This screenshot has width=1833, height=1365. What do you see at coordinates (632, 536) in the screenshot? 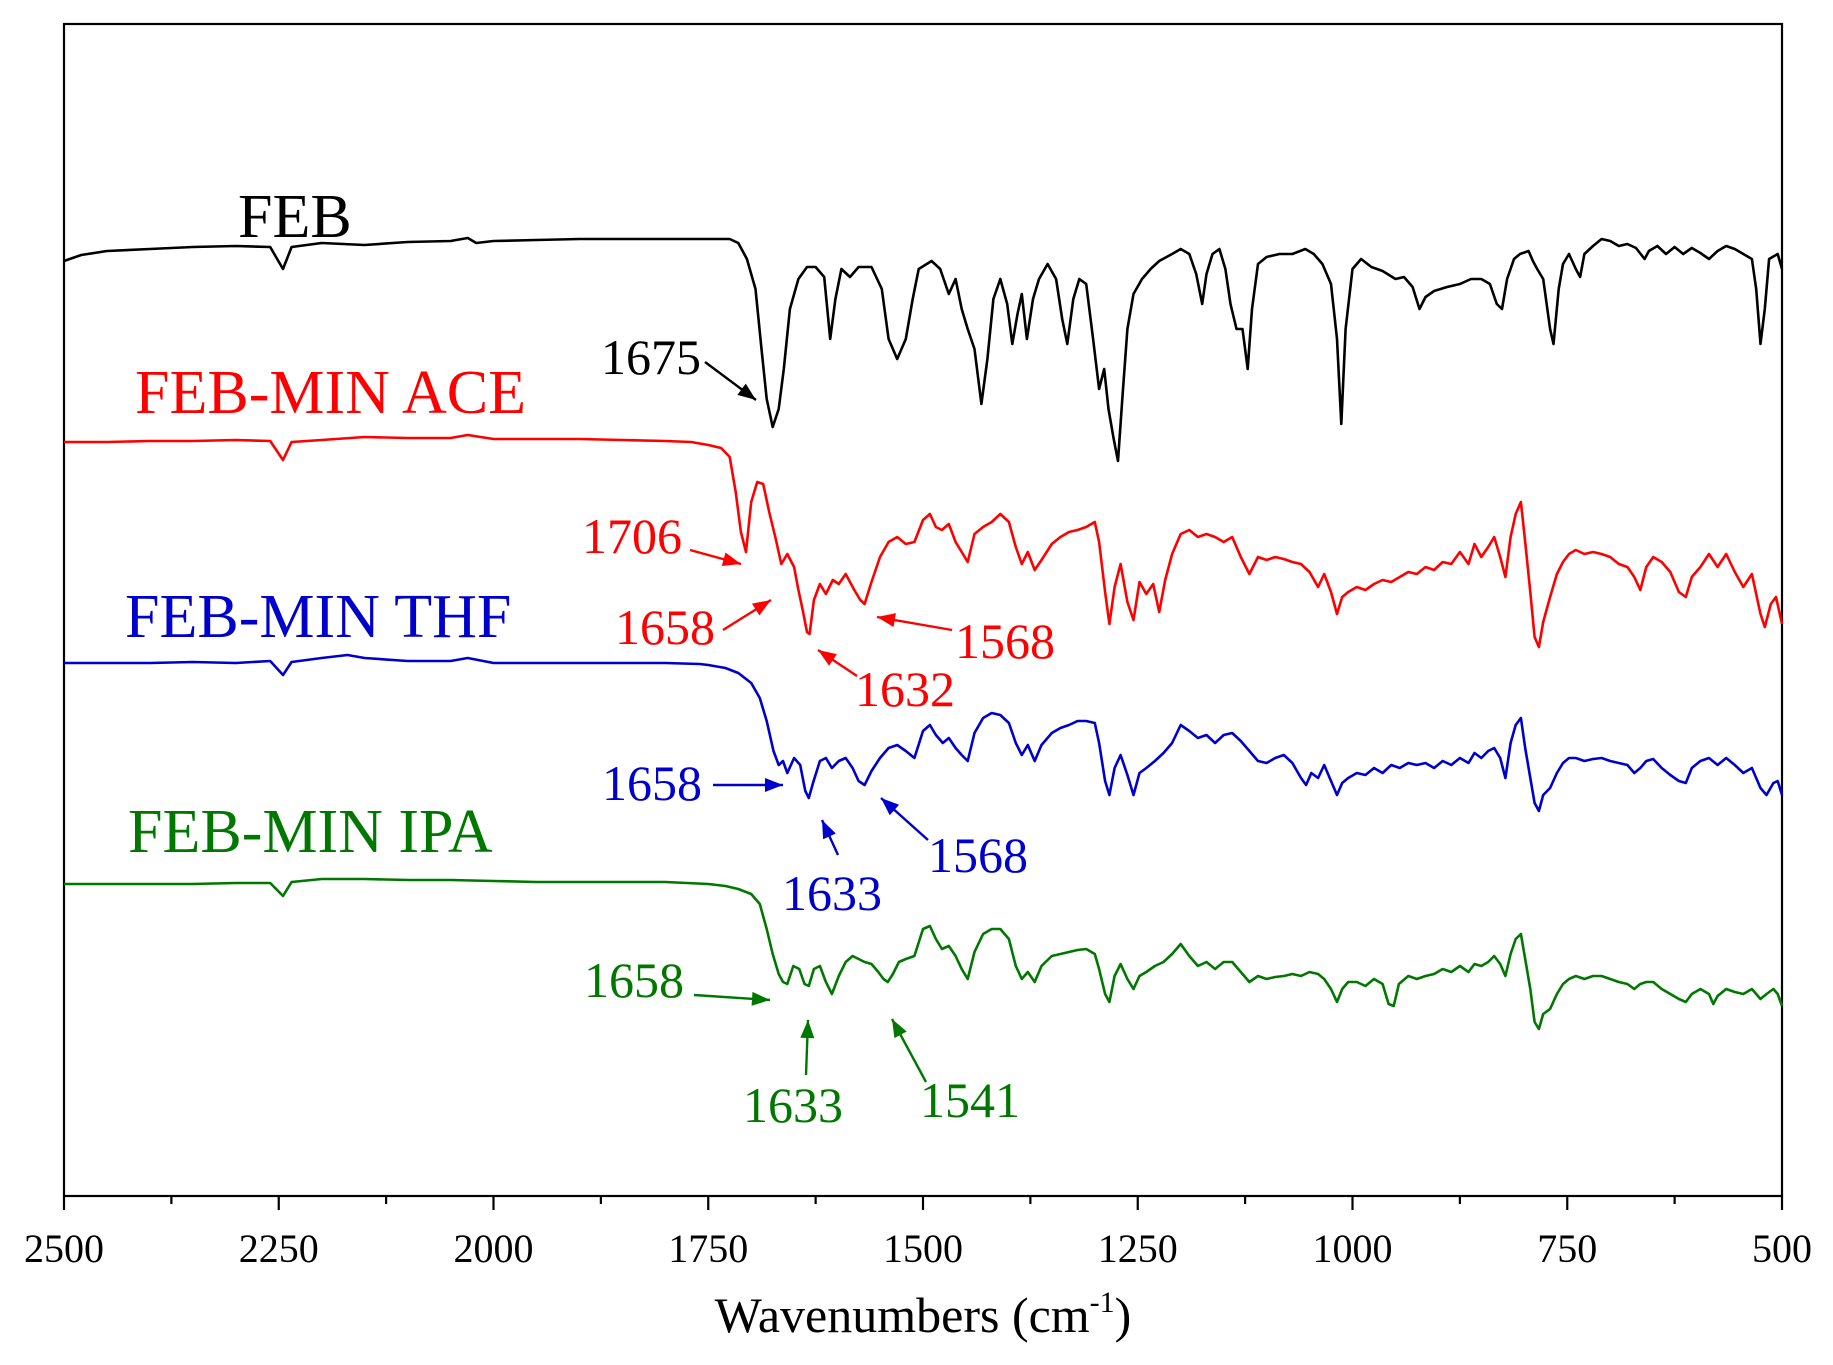
I see `peak-label: 1706` at bounding box center [632, 536].